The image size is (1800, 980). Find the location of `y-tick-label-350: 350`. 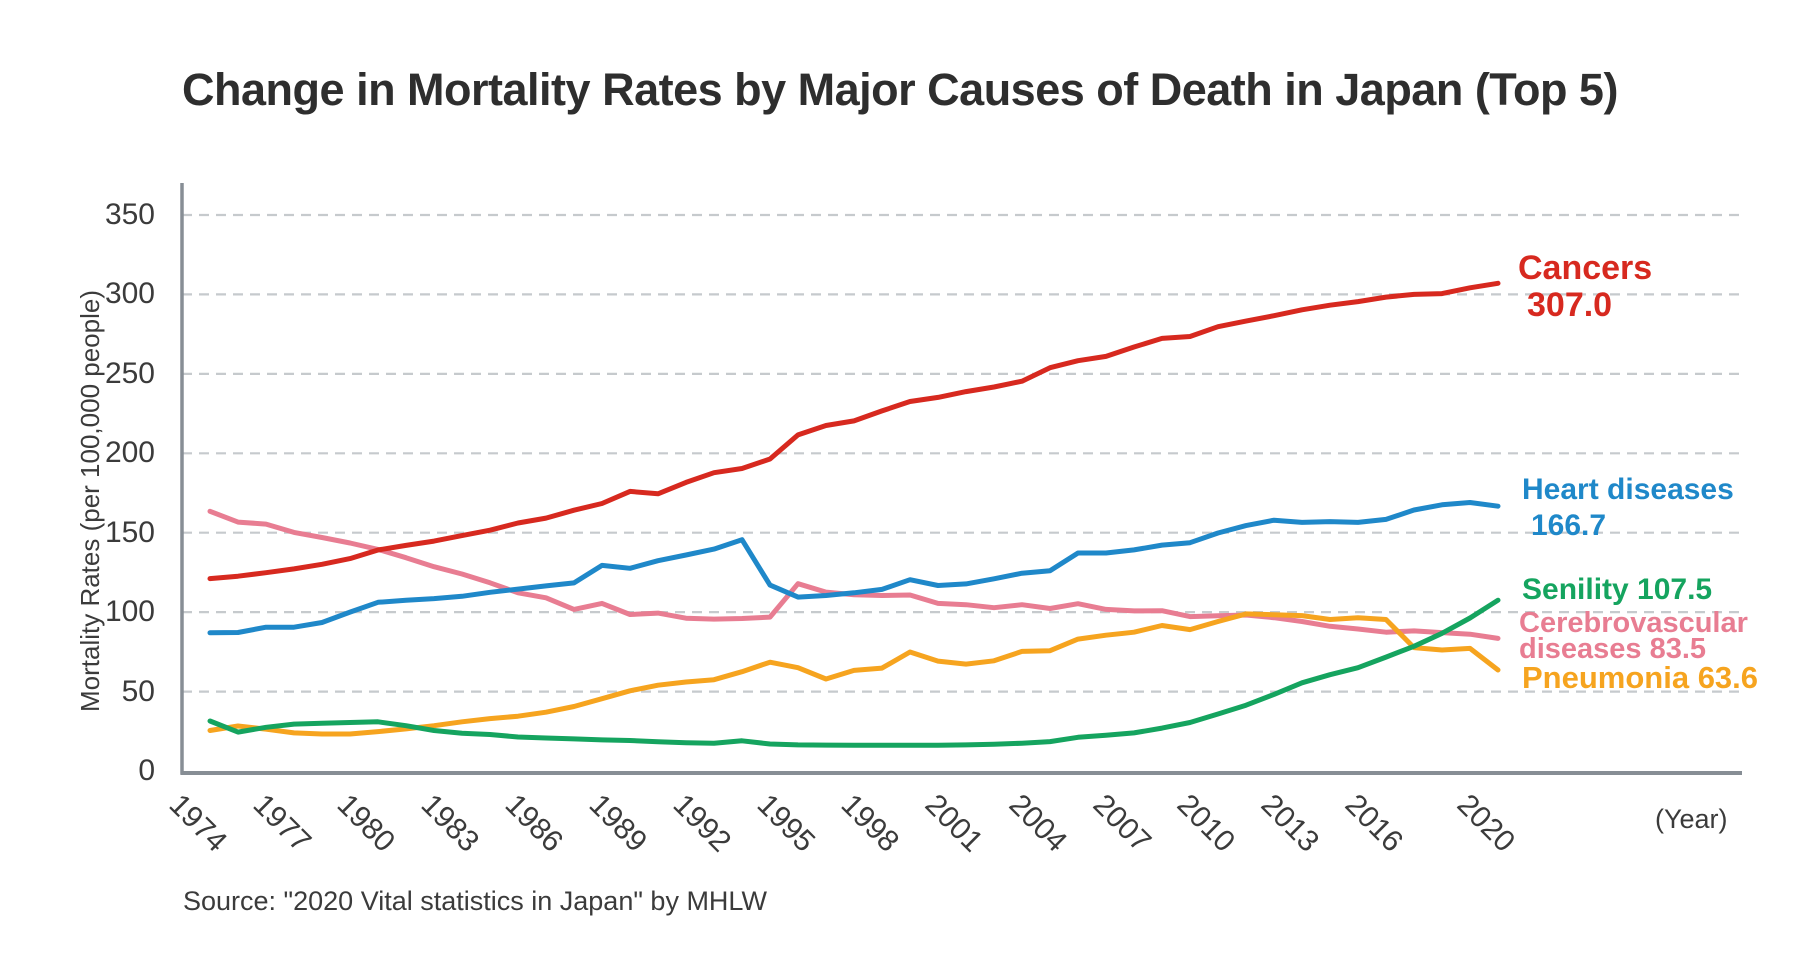

y-tick-label-350: 350 is located at coordinates (129, 214).